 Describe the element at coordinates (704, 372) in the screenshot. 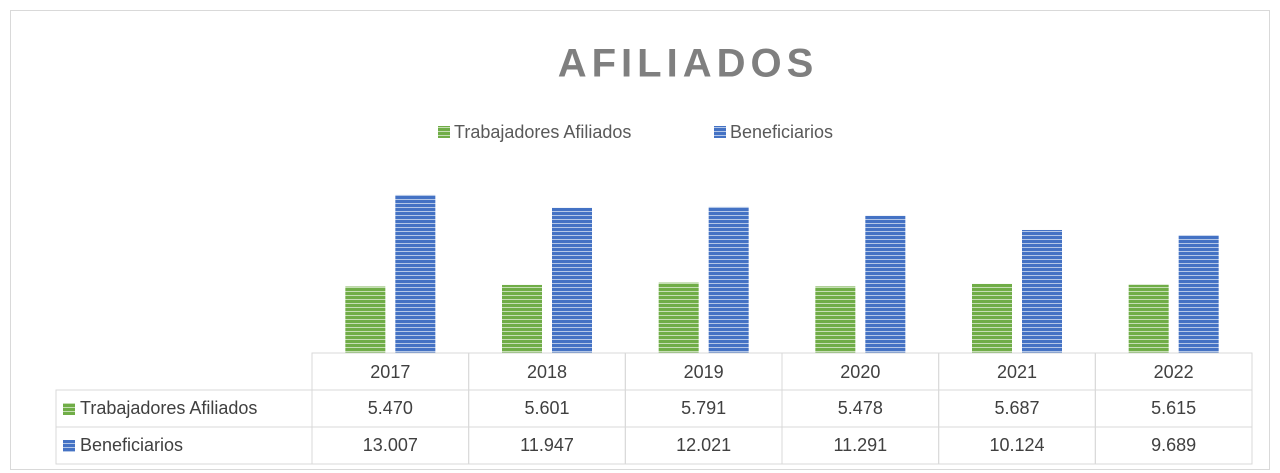

I see `category-label: 2019` at that location.